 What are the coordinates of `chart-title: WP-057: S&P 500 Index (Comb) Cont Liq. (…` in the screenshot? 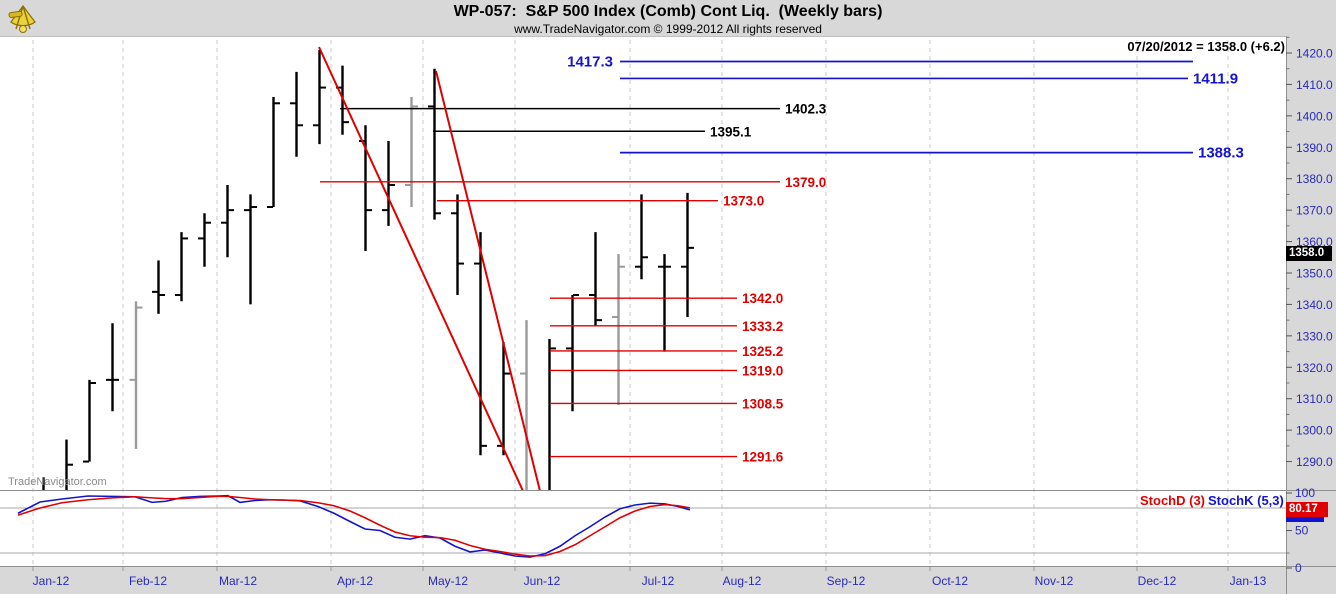 It's located at (668, 11).